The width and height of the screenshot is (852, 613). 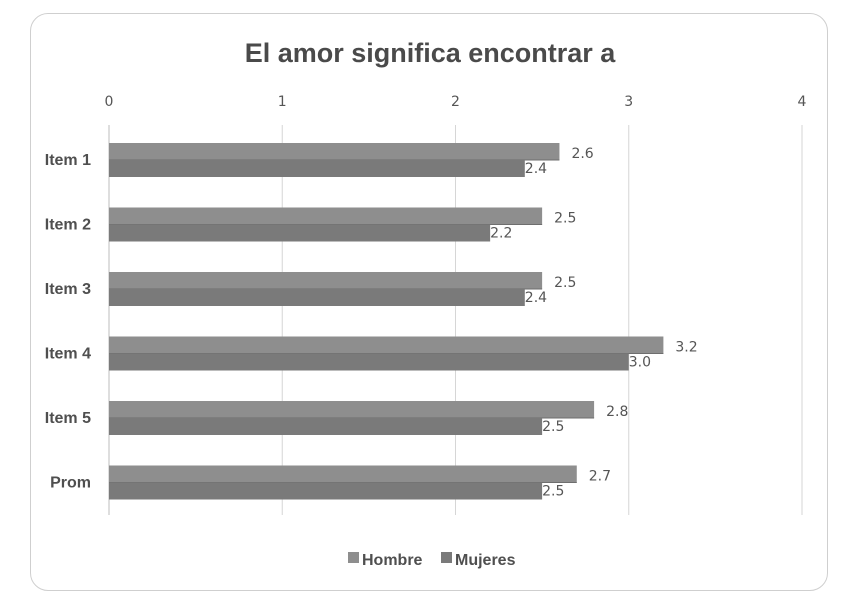 What do you see at coordinates (109, 102) in the screenshot?
I see `x-tick-label: 0` at bounding box center [109, 102].